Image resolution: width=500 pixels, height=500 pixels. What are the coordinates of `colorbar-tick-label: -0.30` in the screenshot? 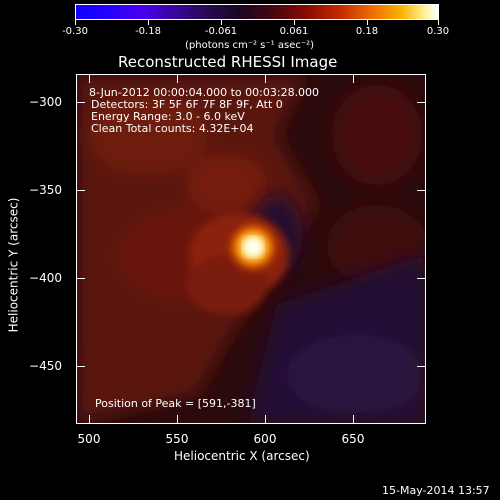 It's located at (75, 31).